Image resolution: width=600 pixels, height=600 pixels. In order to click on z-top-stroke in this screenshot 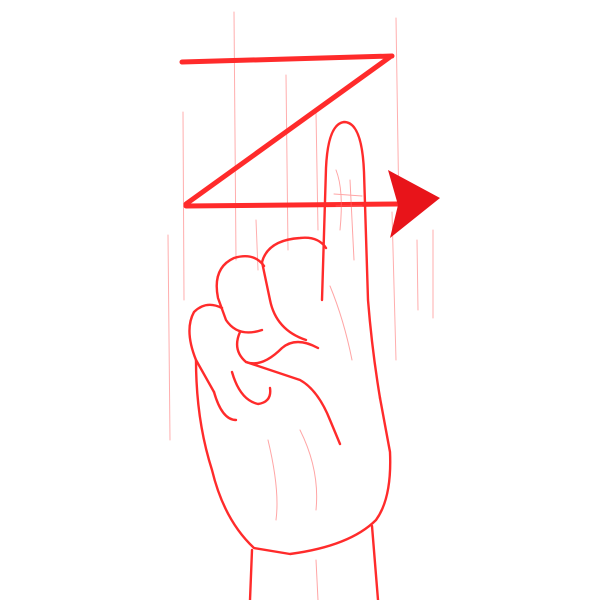, I will do `click(287, 59)`.